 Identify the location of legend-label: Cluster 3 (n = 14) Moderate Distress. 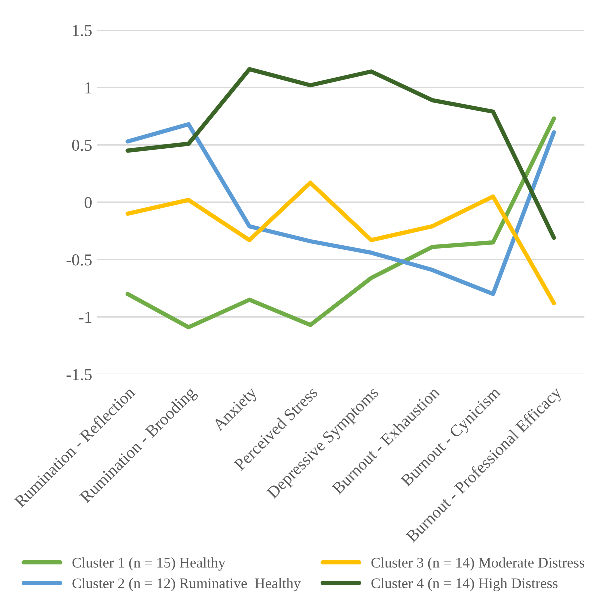
(478, 564).